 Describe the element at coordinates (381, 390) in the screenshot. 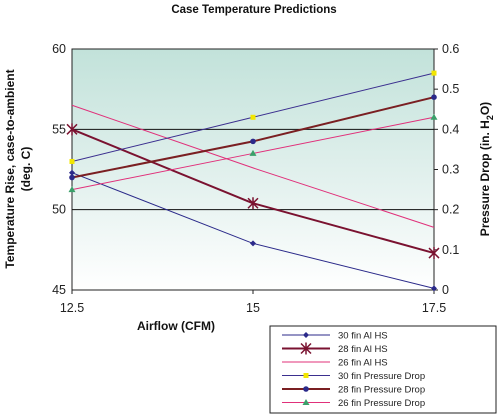

I see `legend-label-28-fin-pressure-drop: 28 fin Pressure Drop` at that location.